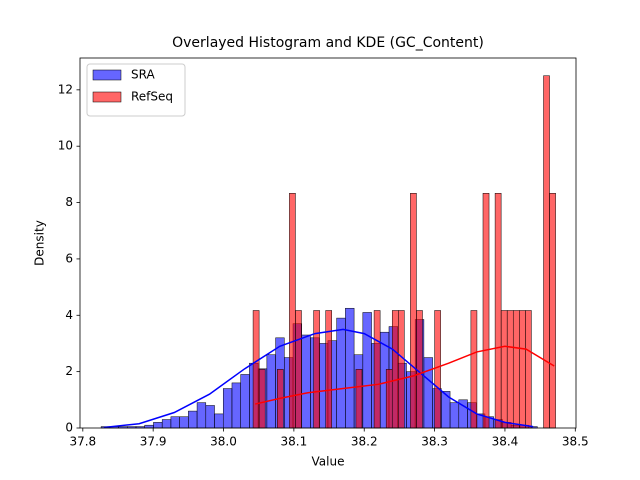 The image size is (640, 480). Describe the element at coordinates (65, 146) in the screenshot. I see `y-tick-label: 10` at that location.